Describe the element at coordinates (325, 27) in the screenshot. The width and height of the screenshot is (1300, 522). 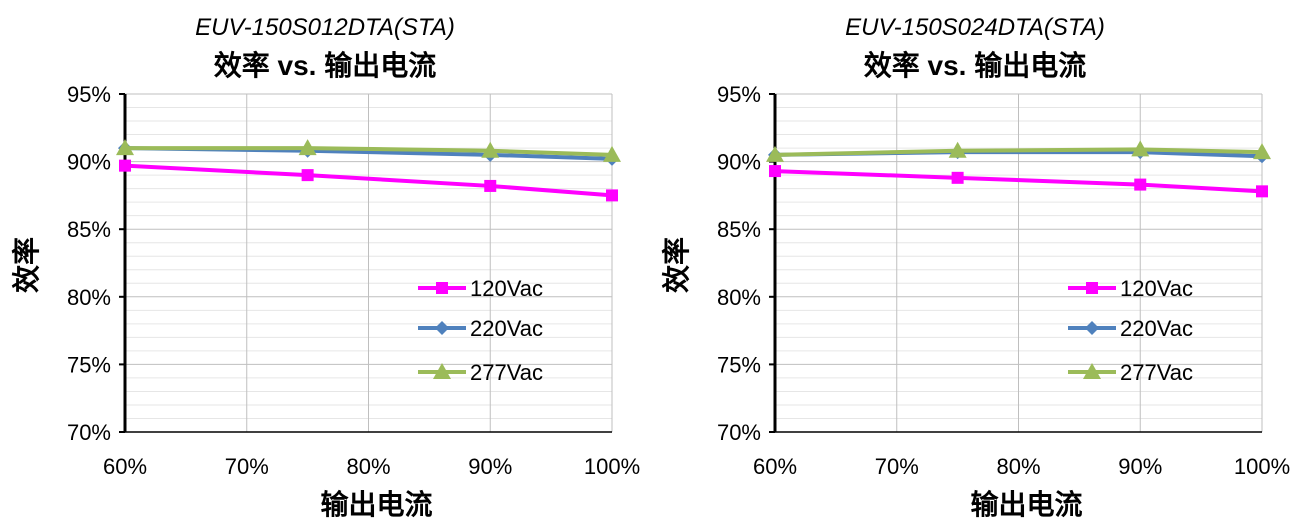
I see `chart-subtitle: EUV-150S012DTA(STA)` at that location.